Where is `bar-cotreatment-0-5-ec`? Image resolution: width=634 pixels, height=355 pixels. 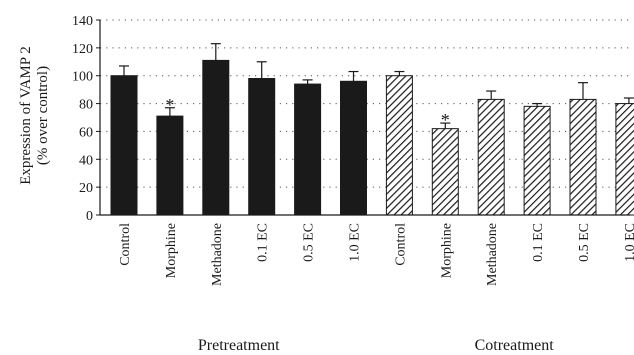
bar-cotreatment-0-5-ec is located at coordinates (583, 157).